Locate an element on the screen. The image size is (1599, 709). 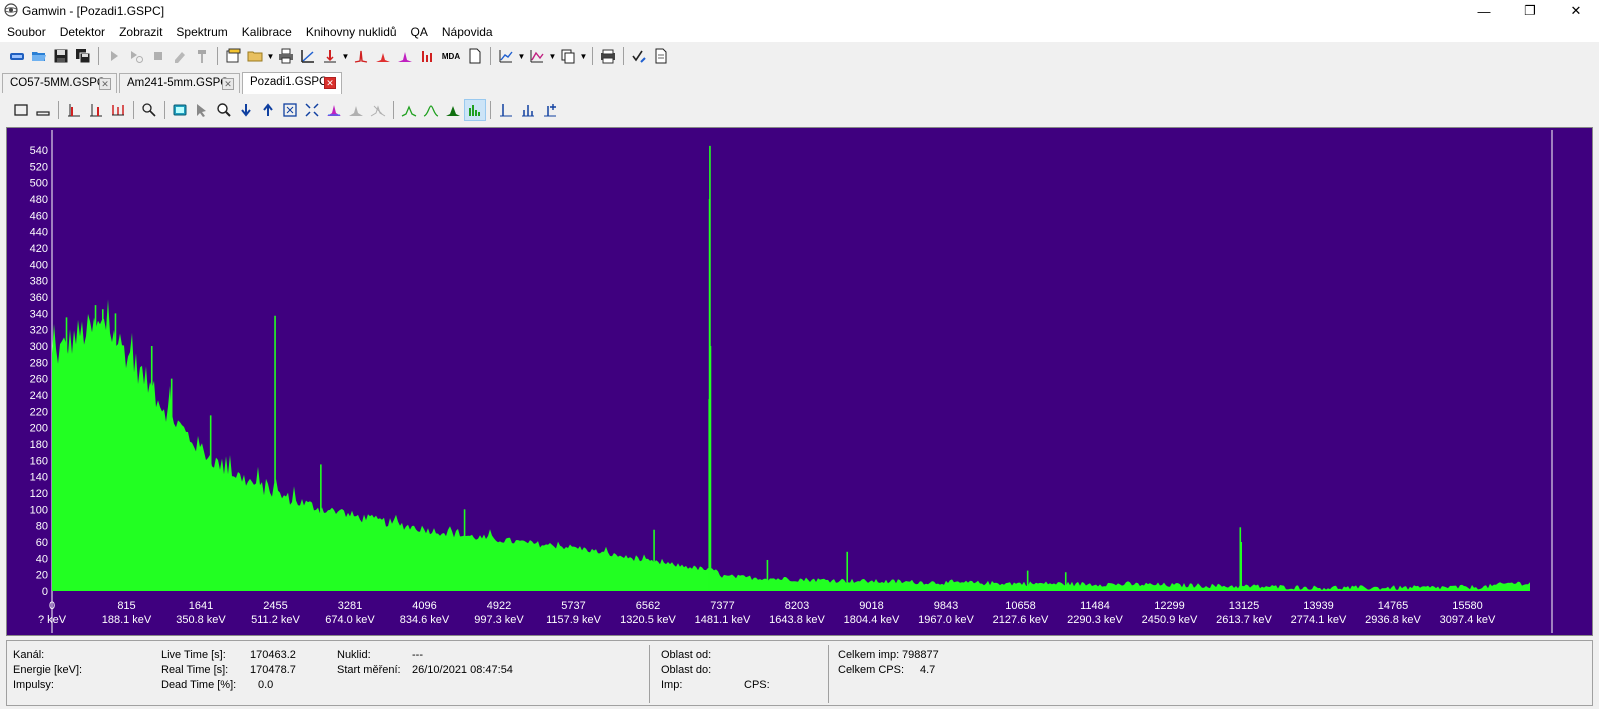
mda-button: MDA is located at coordinates (451, 56).